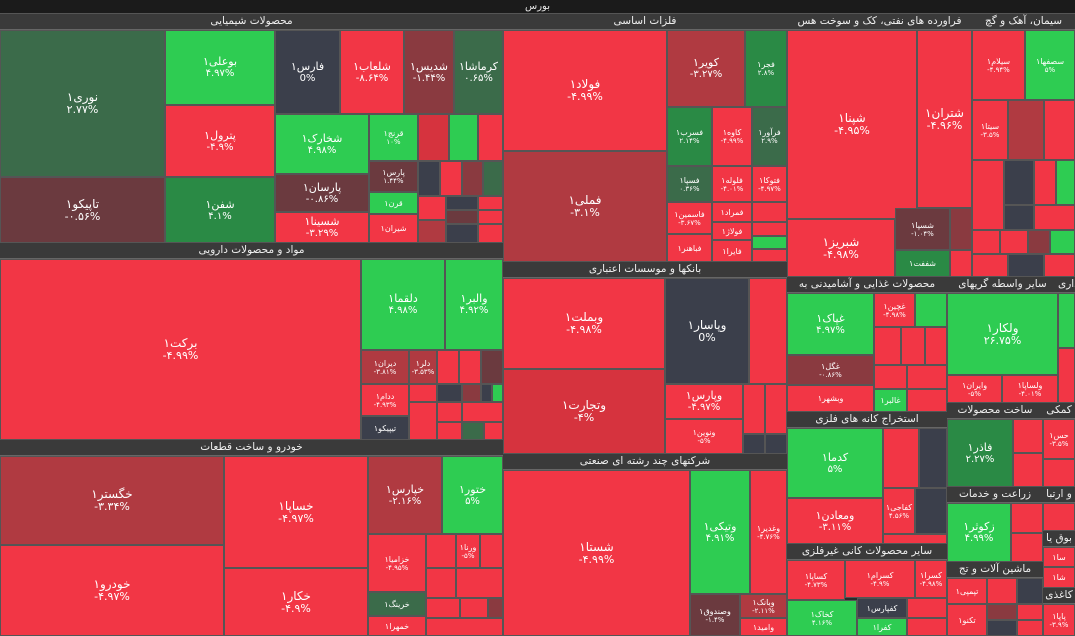 Image resolution: width=1075 pixels, height=636 pixels. What do you see at coordinates (251, 22) in the screenshot?
I see `sector-title: محصولات شیمیایی` at bounding box center [251, 22].